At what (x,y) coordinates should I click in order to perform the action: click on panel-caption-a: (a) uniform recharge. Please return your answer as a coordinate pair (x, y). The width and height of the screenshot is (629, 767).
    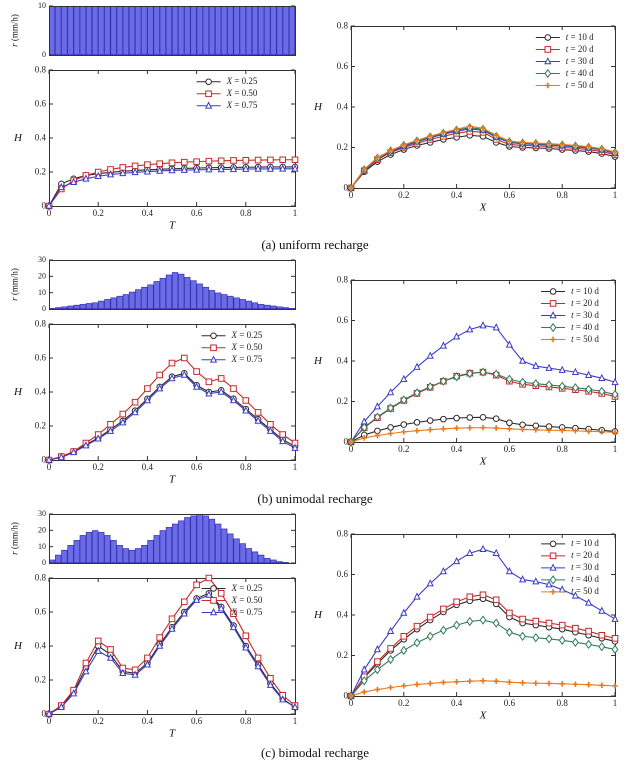
    Looking at the image, I should click on (315, 244).